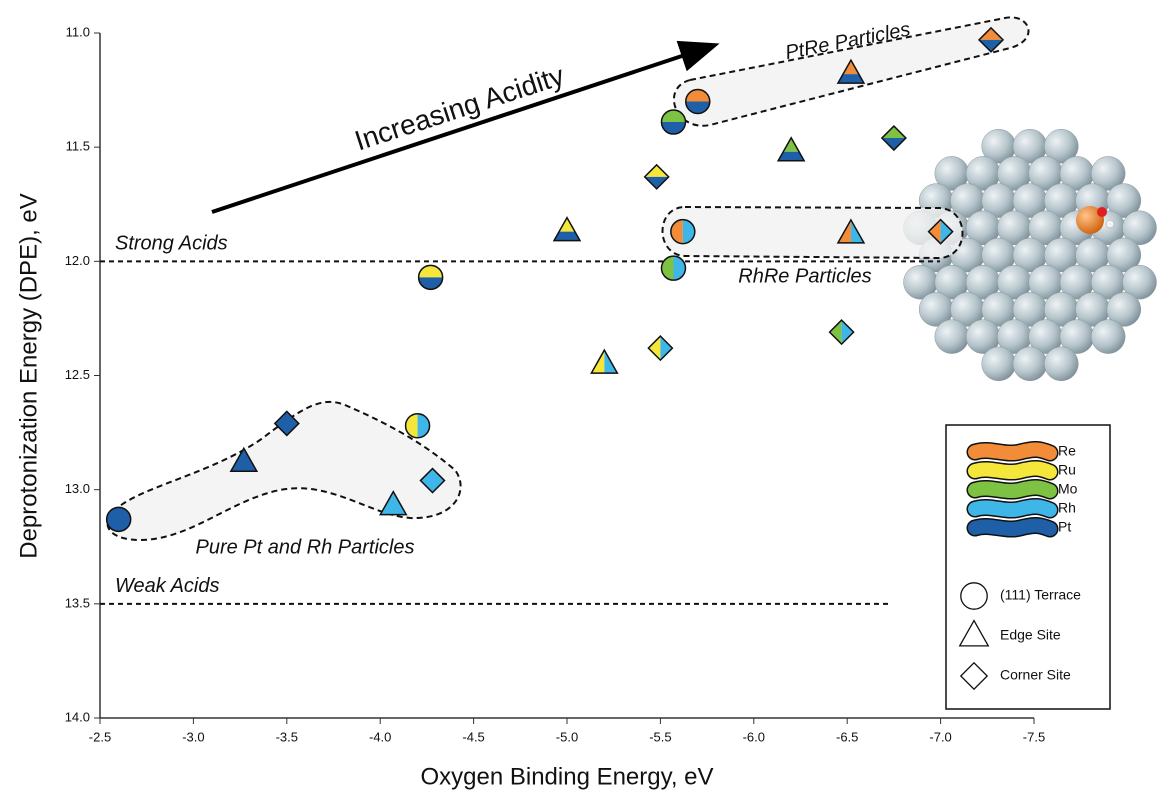 This screenshot has height=796, width=1158. What do you see at coordinates (660, 736) in the screenshot?
I see `x-tick-label: -5.5` at bounding box center [660, 736].